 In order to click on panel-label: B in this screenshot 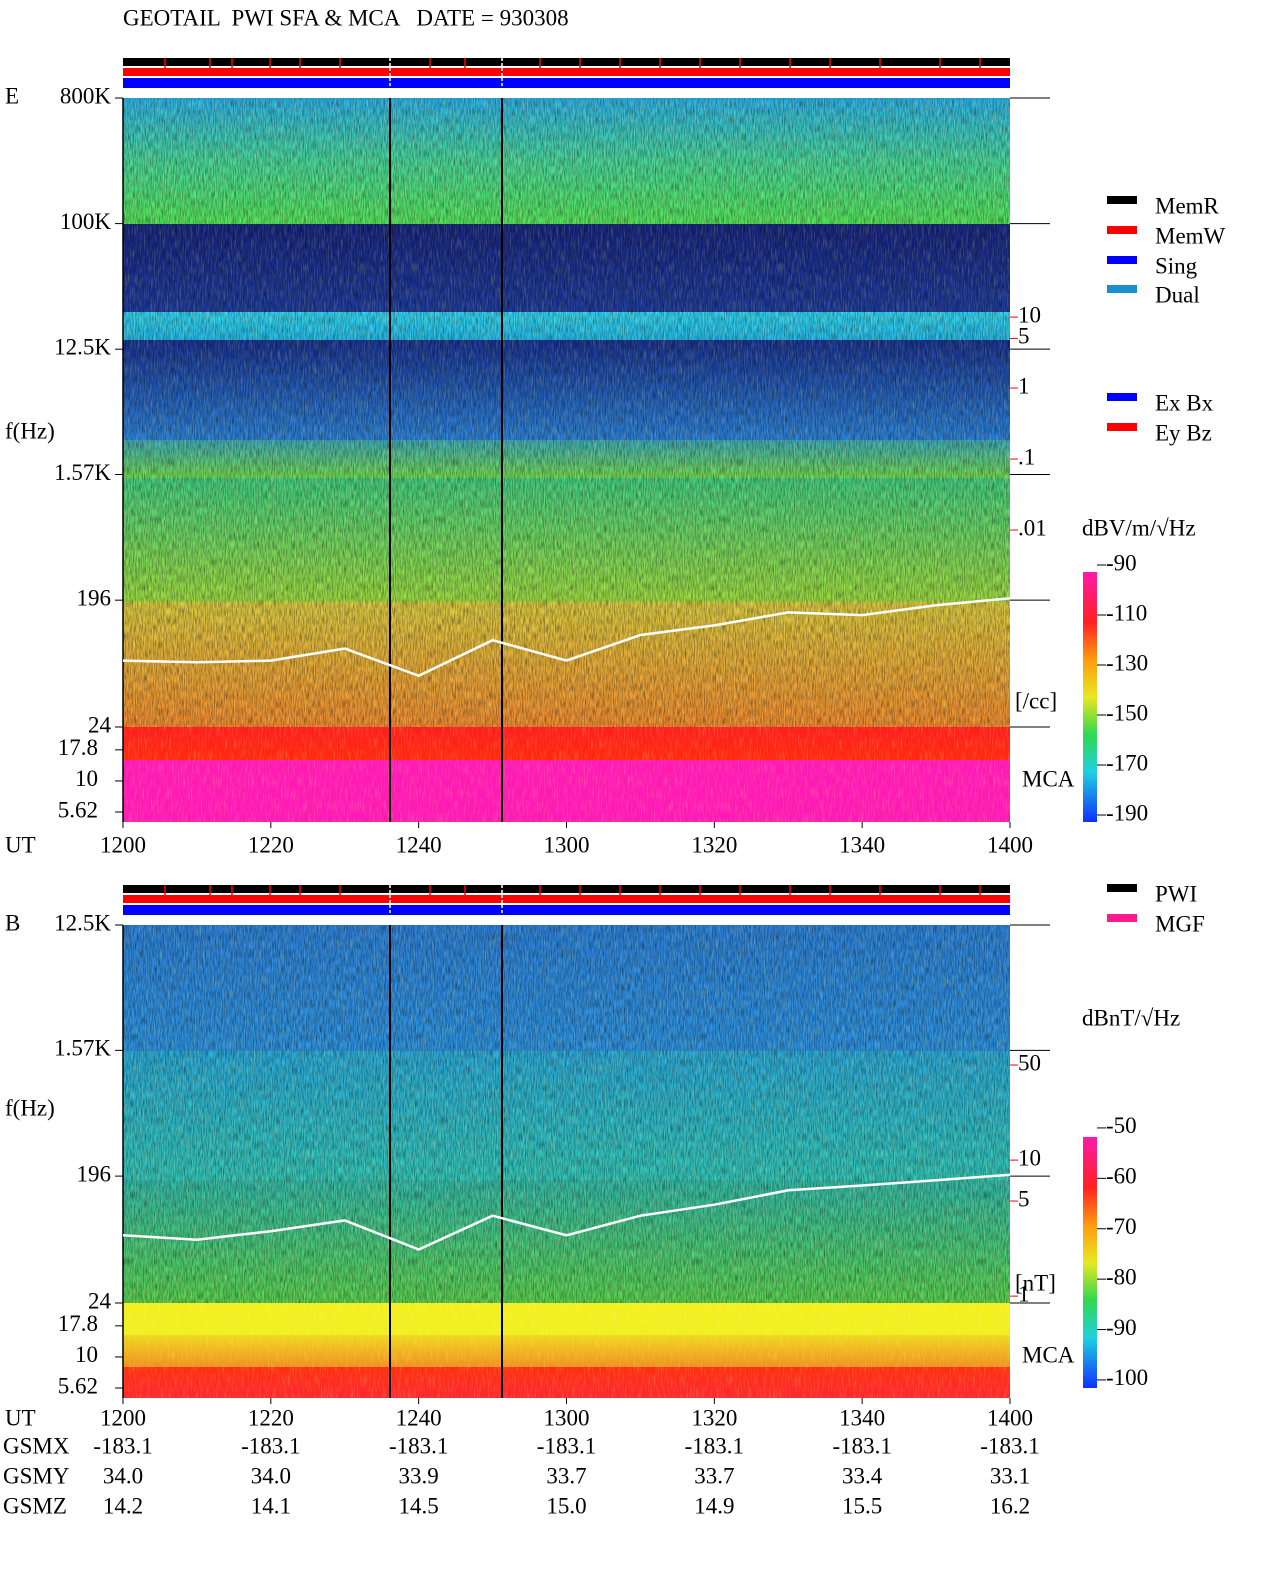, I will do `click(12, 922)`.